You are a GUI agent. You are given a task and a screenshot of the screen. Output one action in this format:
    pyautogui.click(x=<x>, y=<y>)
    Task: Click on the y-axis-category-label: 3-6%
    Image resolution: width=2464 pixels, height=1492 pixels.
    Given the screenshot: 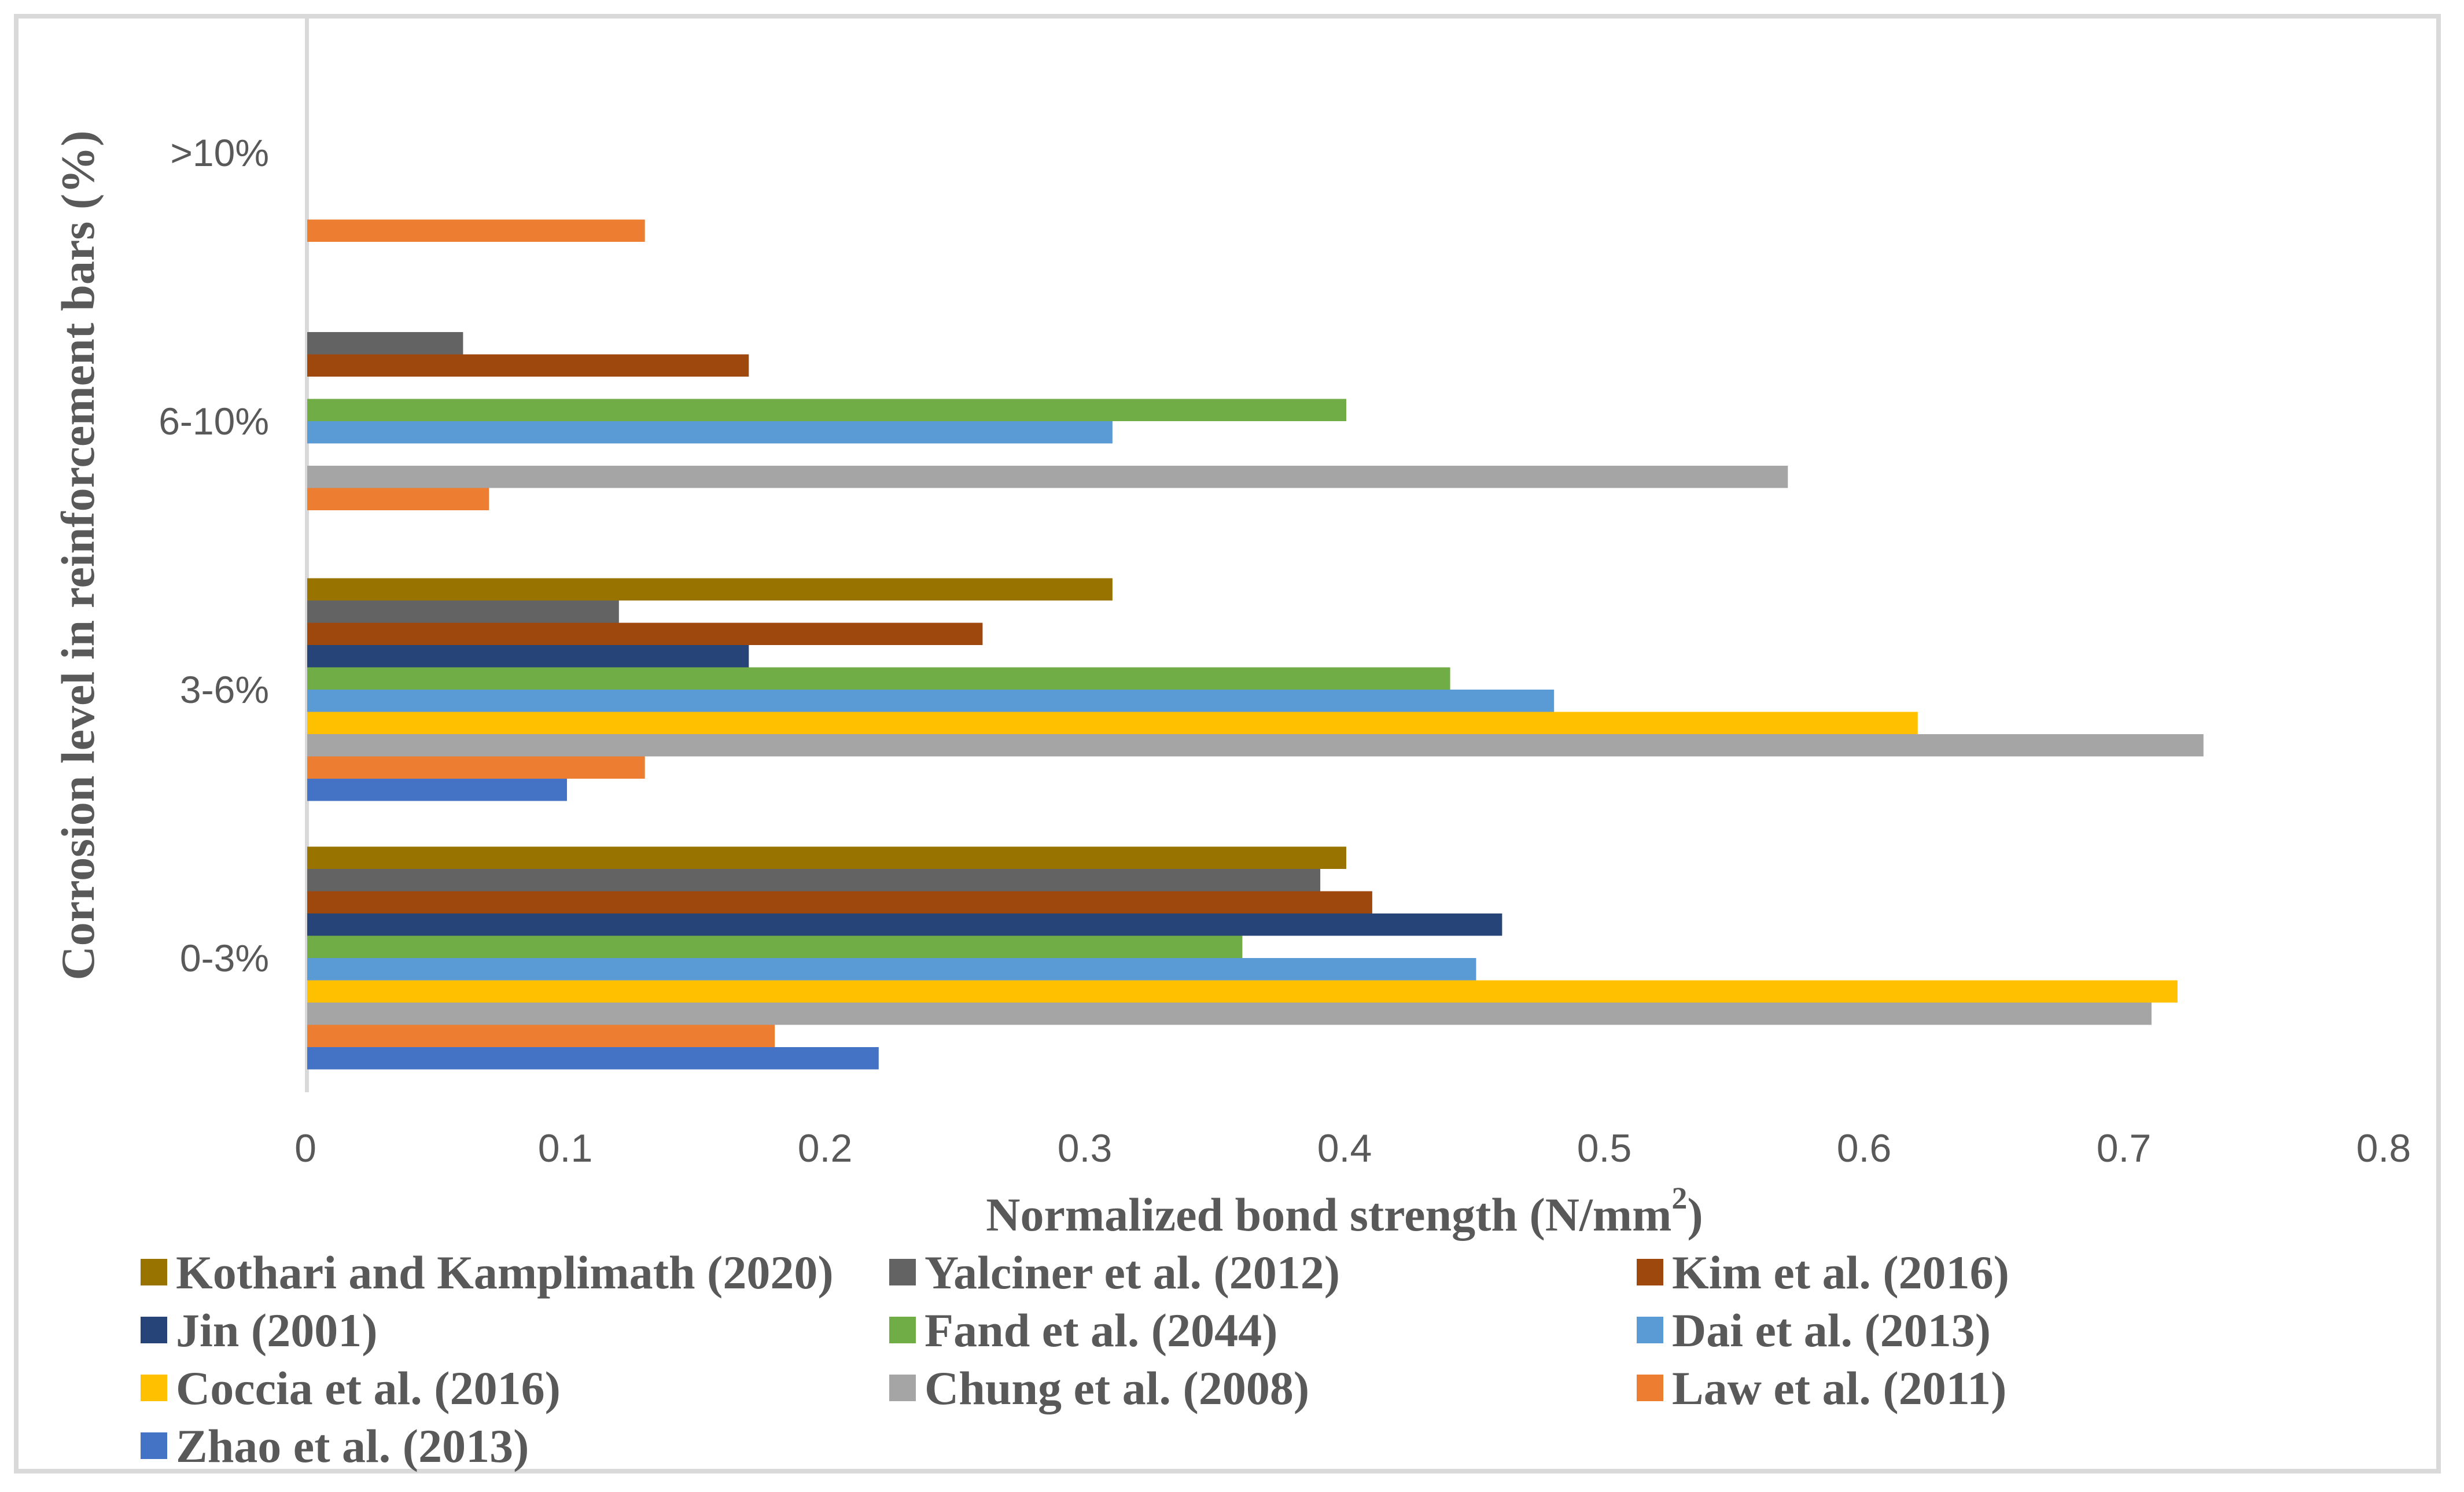 What is the action you would take?
    pyautogui.click(x=224, y=690)
    